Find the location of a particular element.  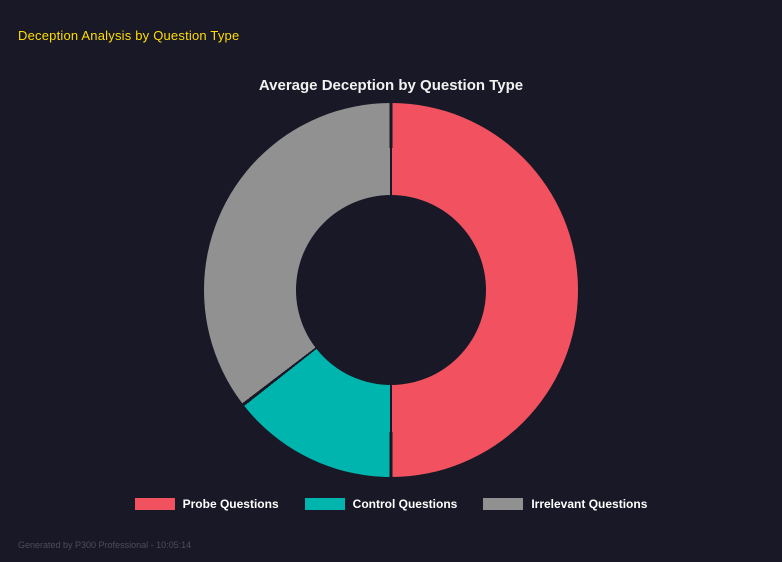

irrelevant-swatch is located at coordinates (503, 504).